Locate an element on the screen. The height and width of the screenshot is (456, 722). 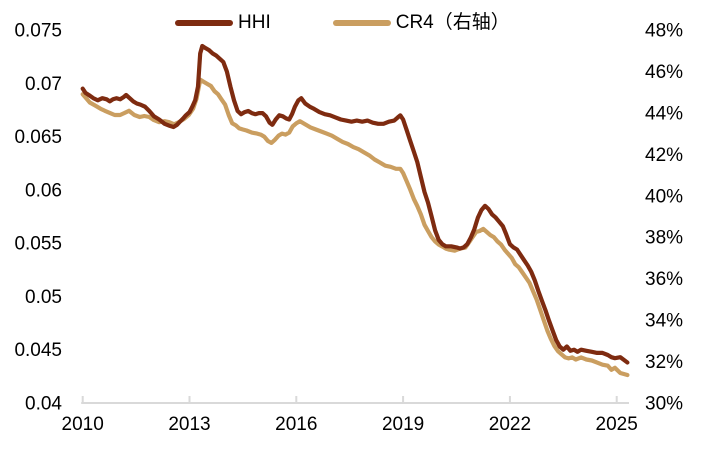
left-axis-tick-label: 0.06 is located at coordinates (43, 190).